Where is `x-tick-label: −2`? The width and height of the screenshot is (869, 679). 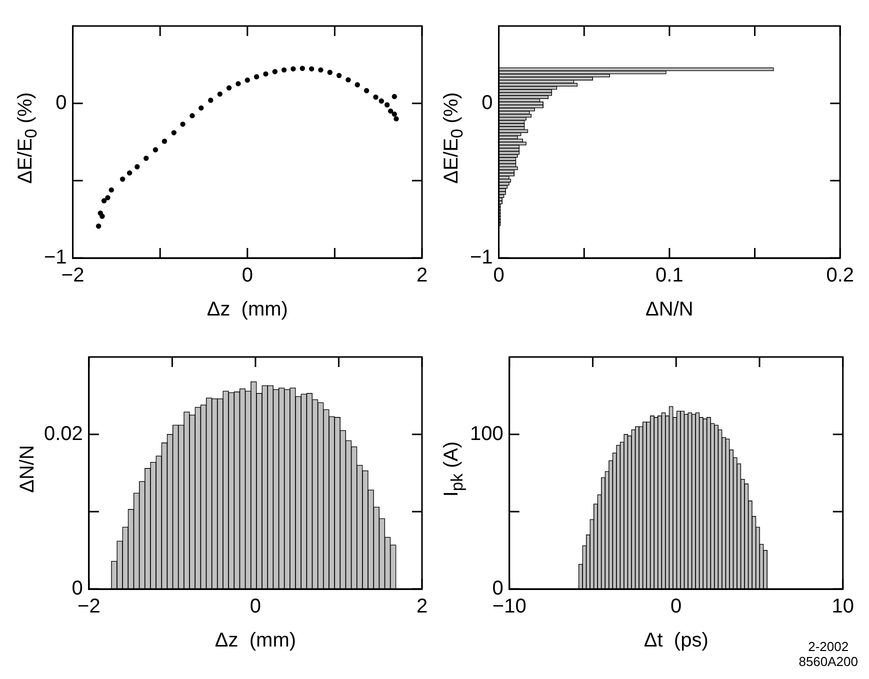 x-tick-label: −2 is located at coordinates (89, 607).